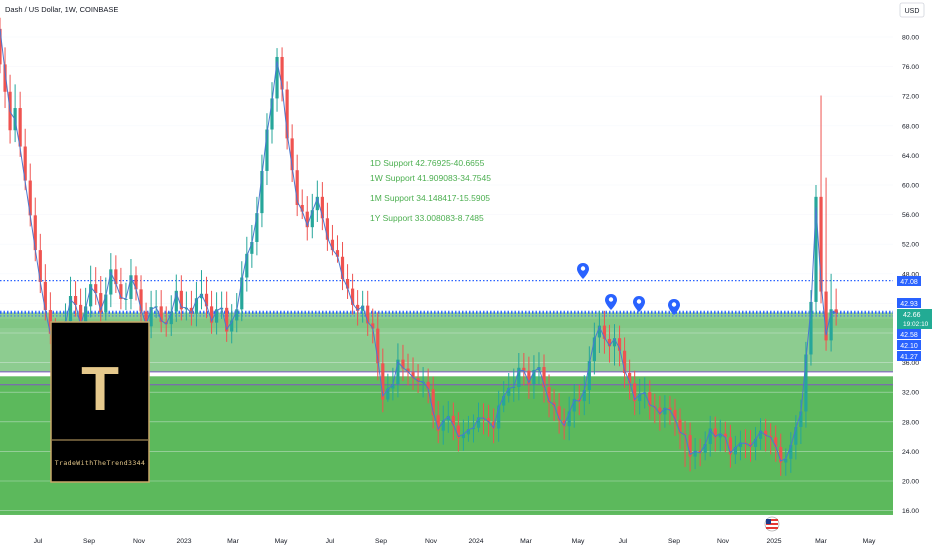  What do you see at coordinates (381, 541) in the screenshot?
I see `x-tick-label: Sep` at bounding box center [381, 541].